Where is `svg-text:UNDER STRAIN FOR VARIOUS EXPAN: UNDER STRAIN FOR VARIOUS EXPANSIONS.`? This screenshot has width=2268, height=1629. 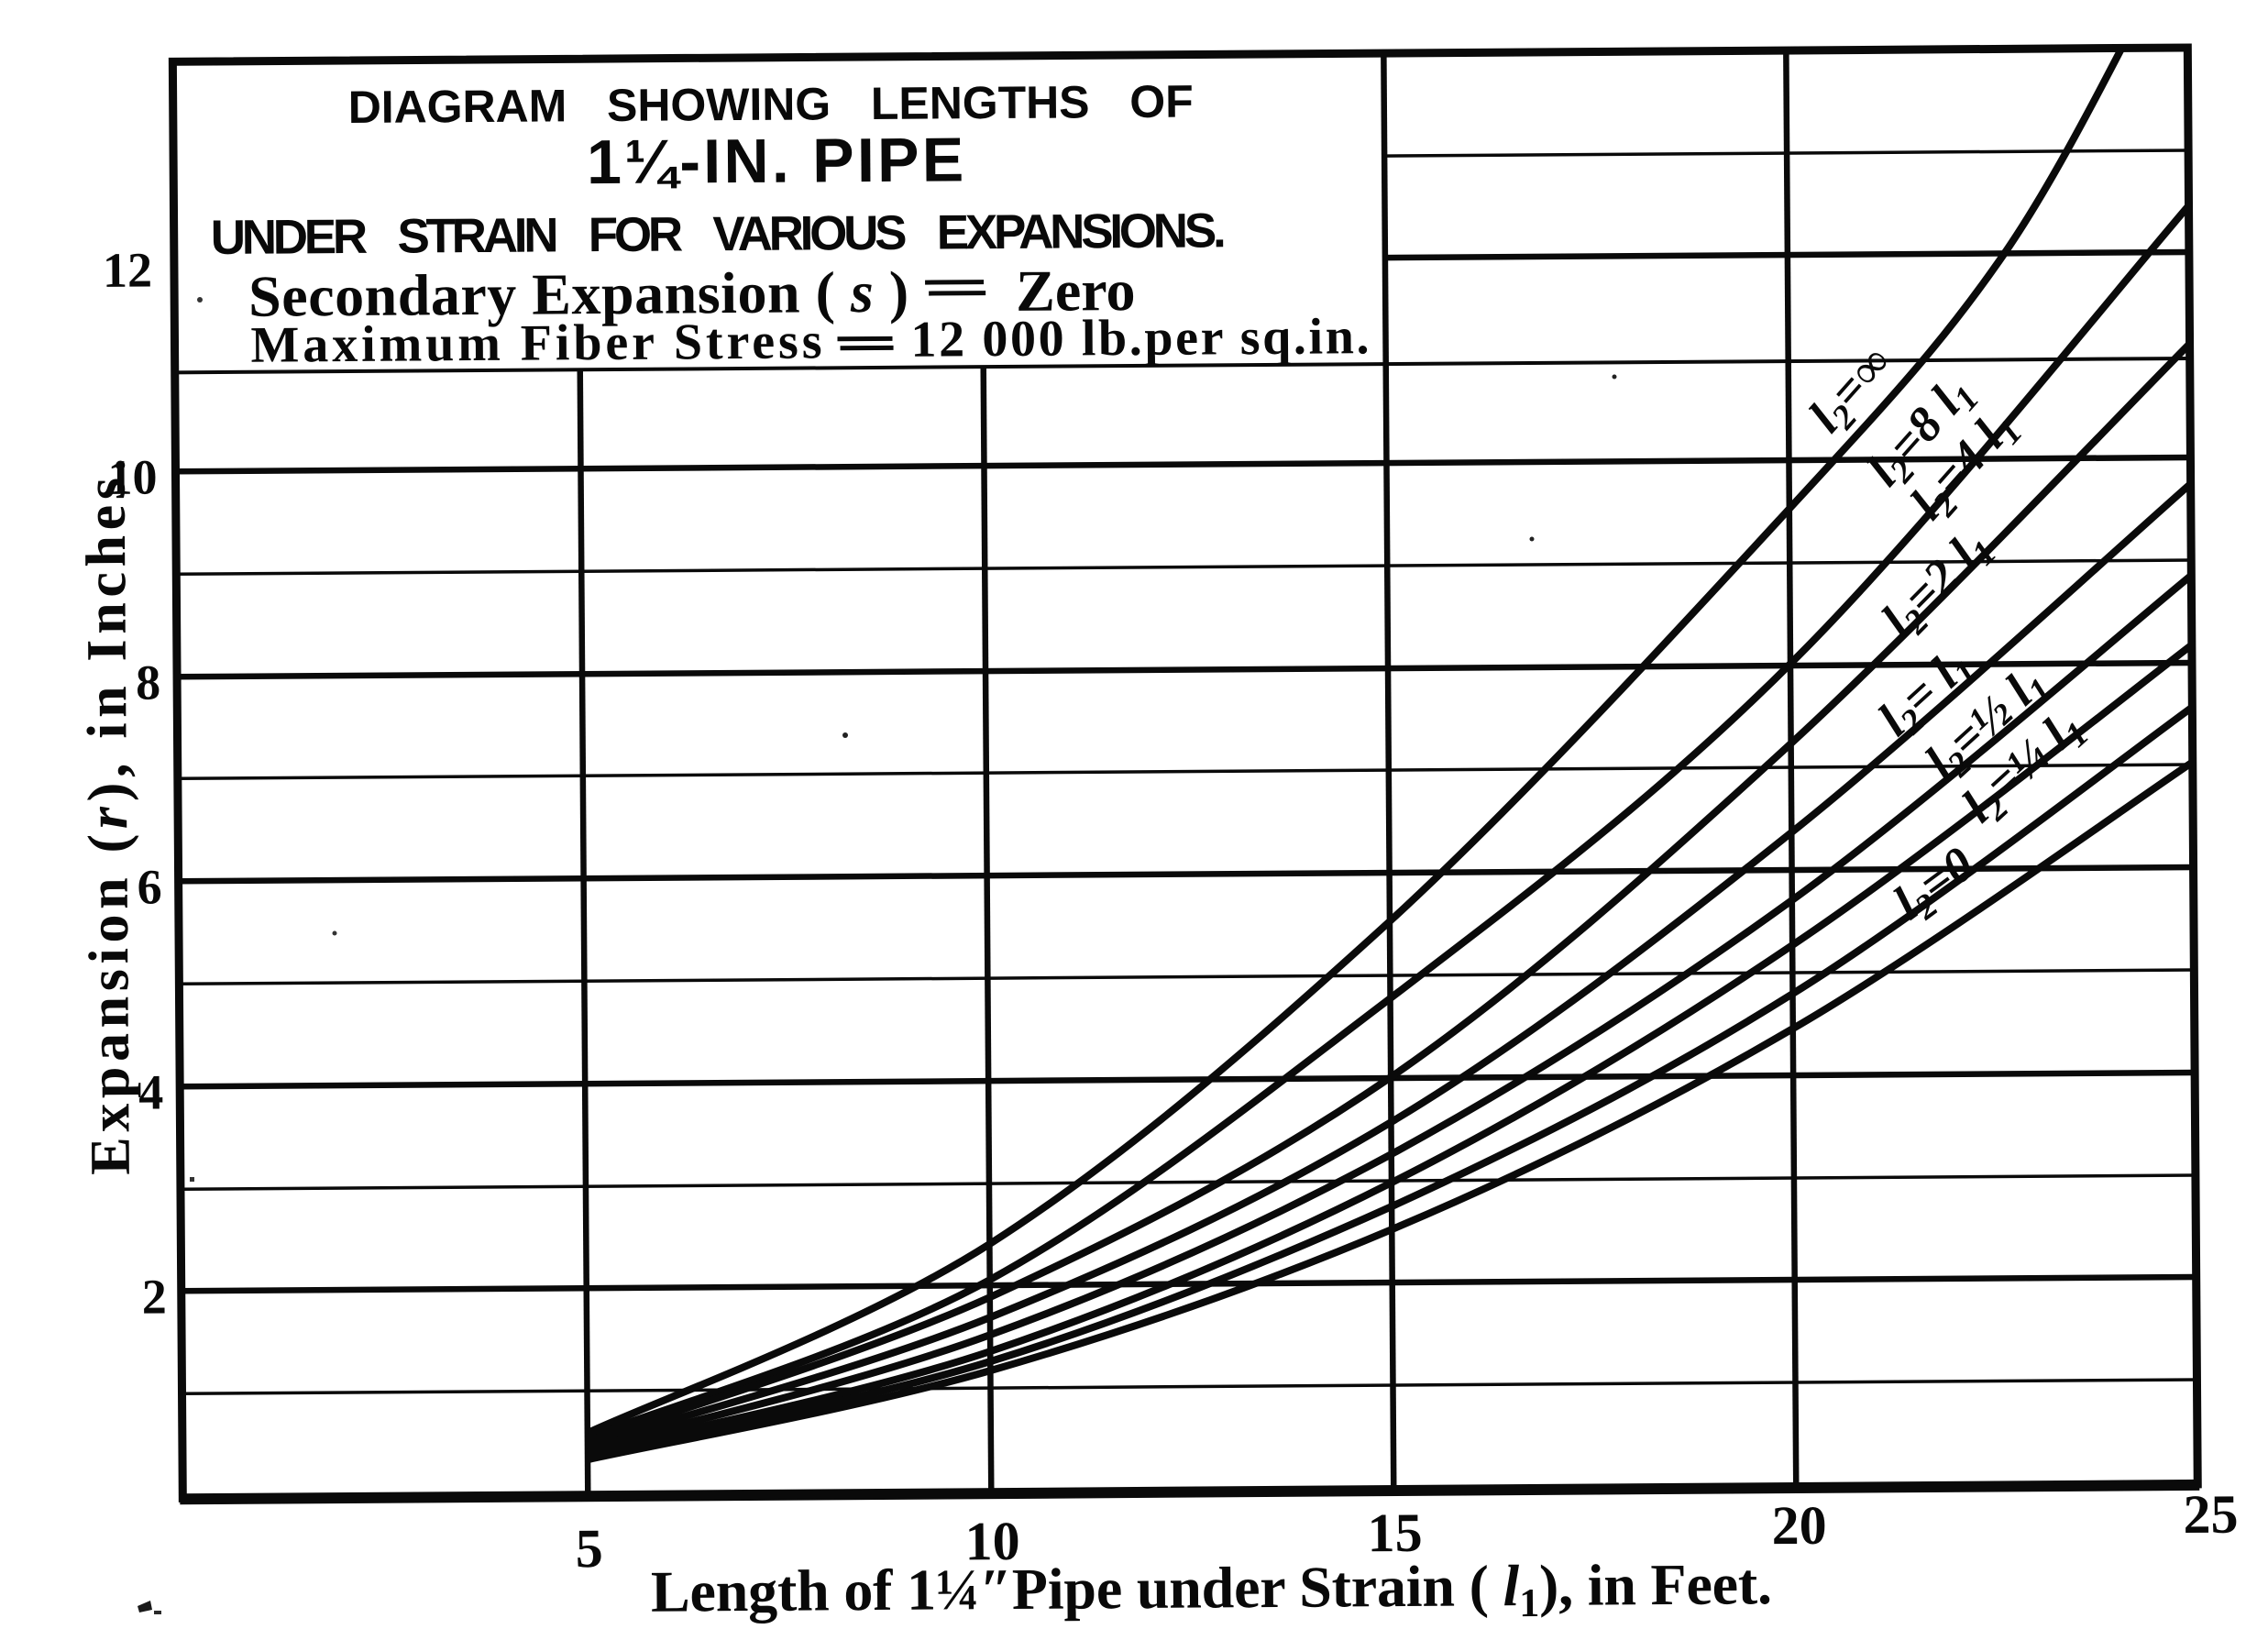
svg-text:UNDER STRAIN FOR VARIOUS EXPAN: UNDER STRAIN FOR VARIOUS EXPANSIONS. is located at coordinates (719, 234).